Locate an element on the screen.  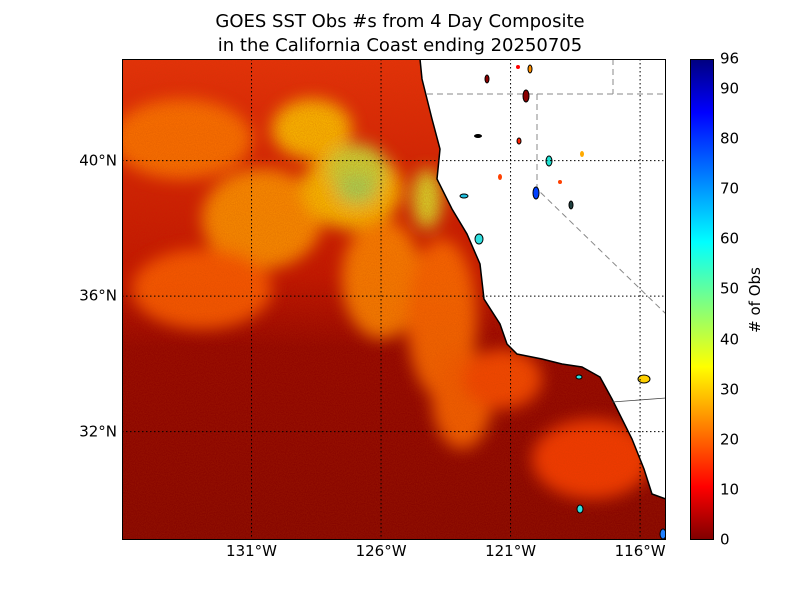
colorbar is located at coordinates (702, 299).